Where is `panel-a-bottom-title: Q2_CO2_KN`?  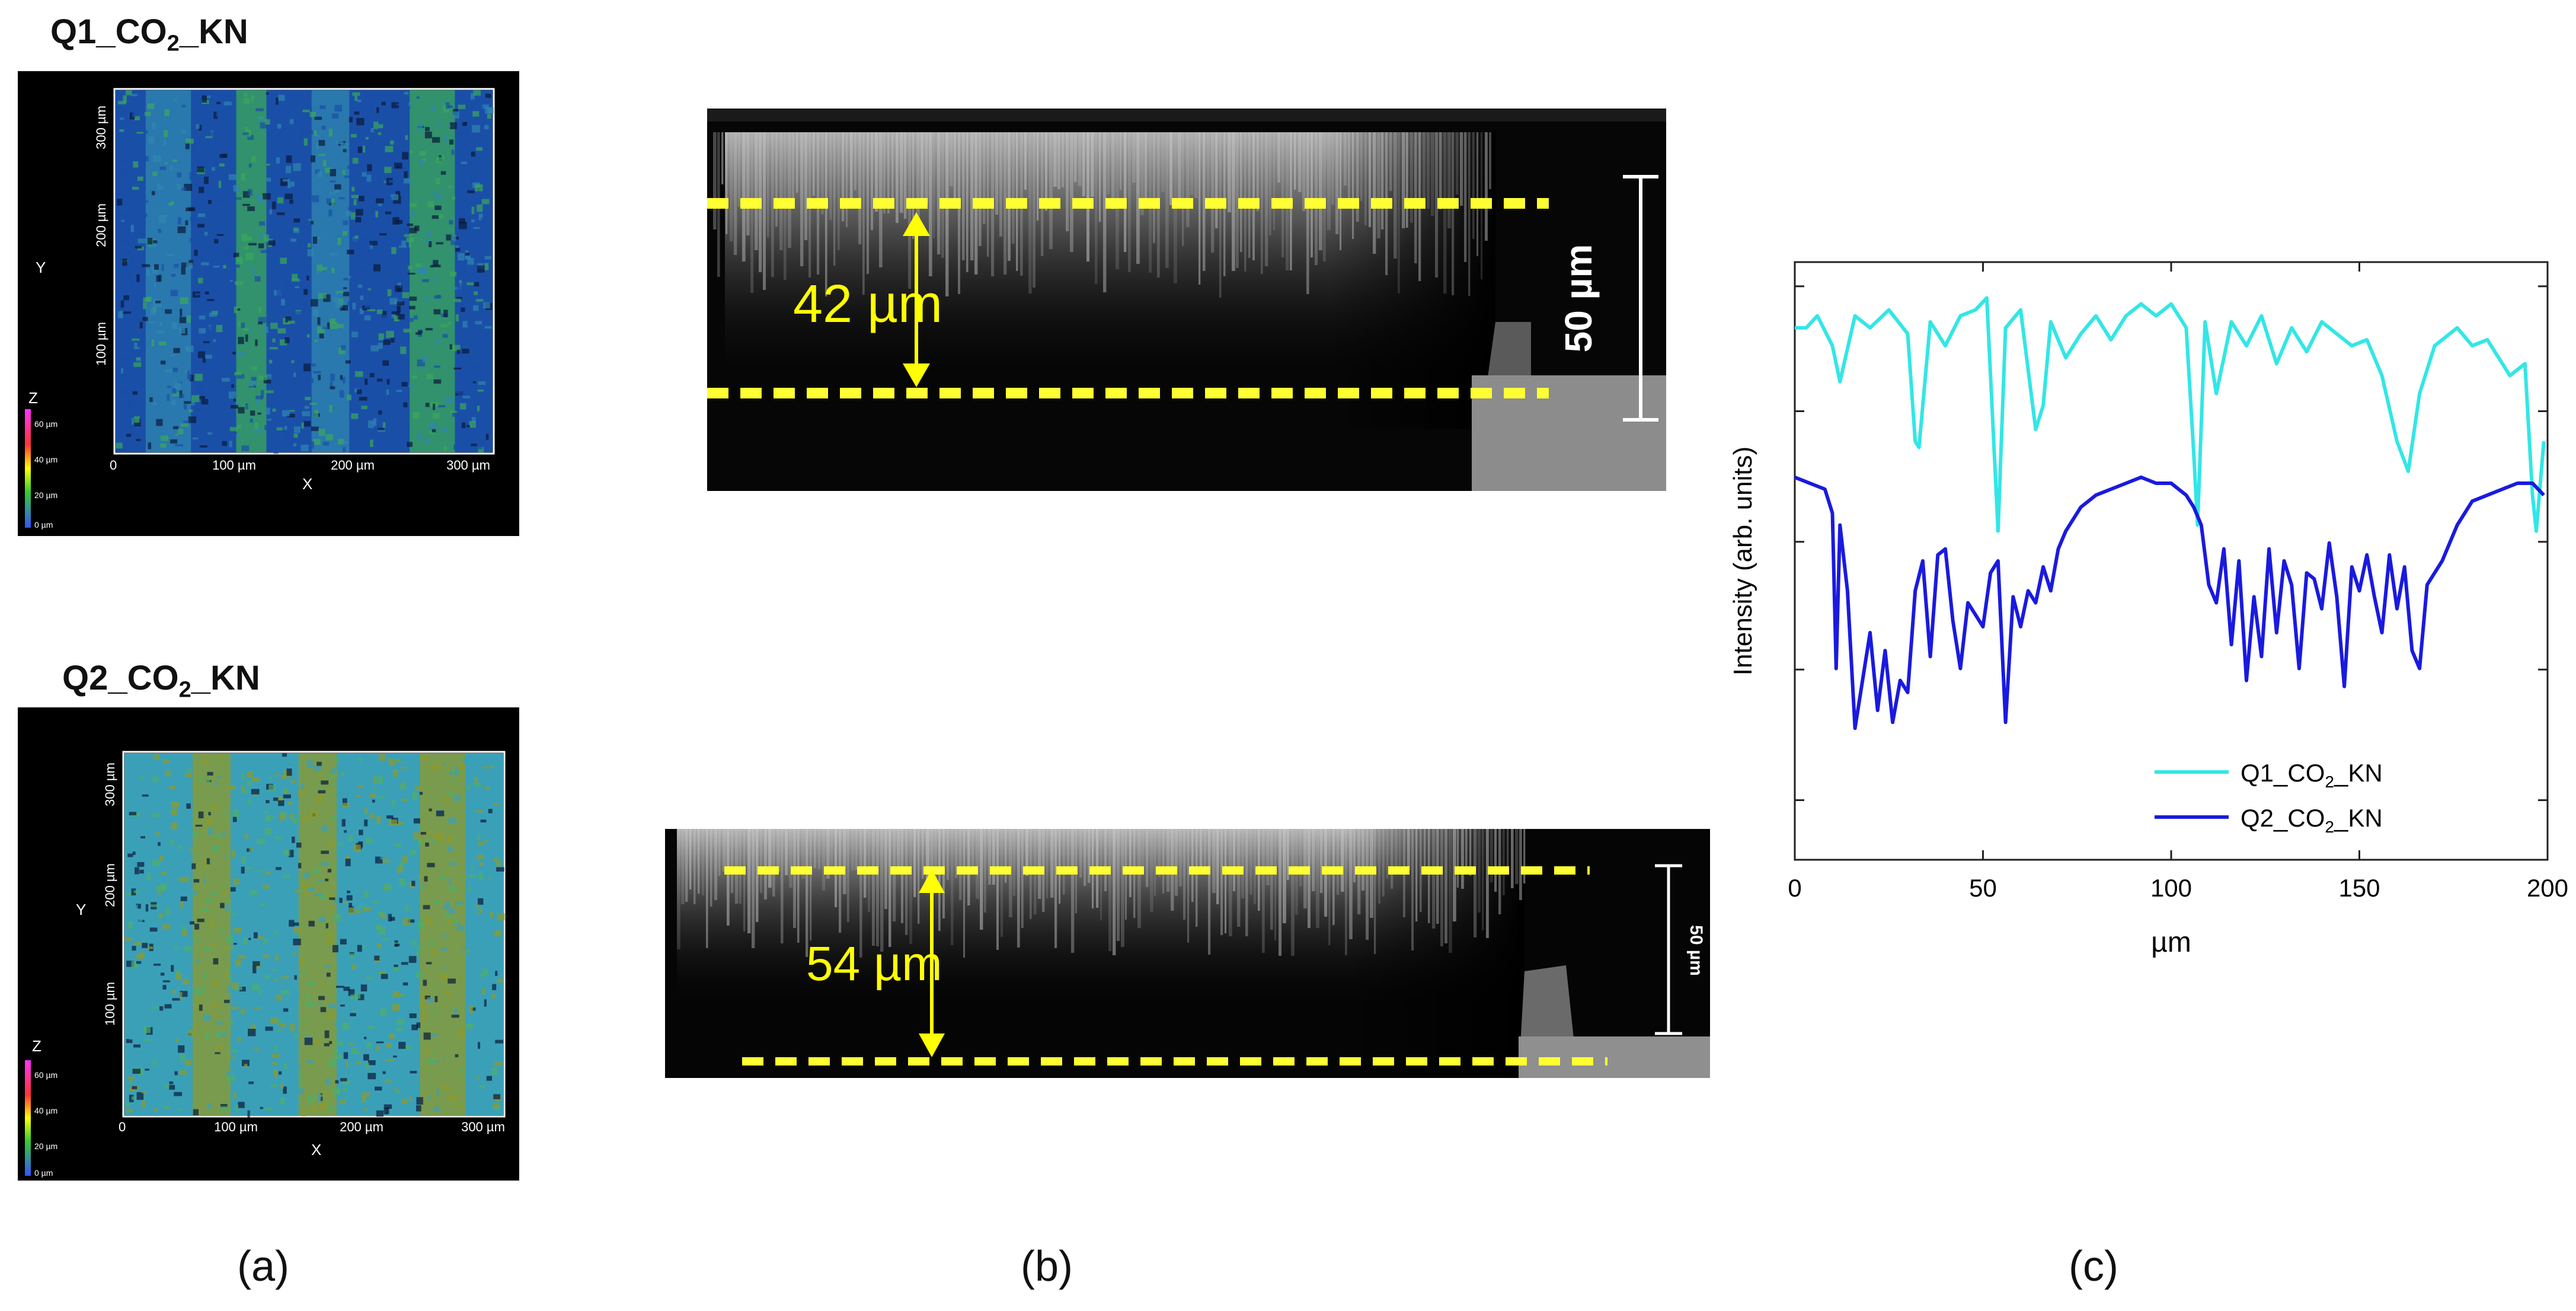
panel-a-bottom-title: Q2_CO2_KN is located at coordinates (161, 681).